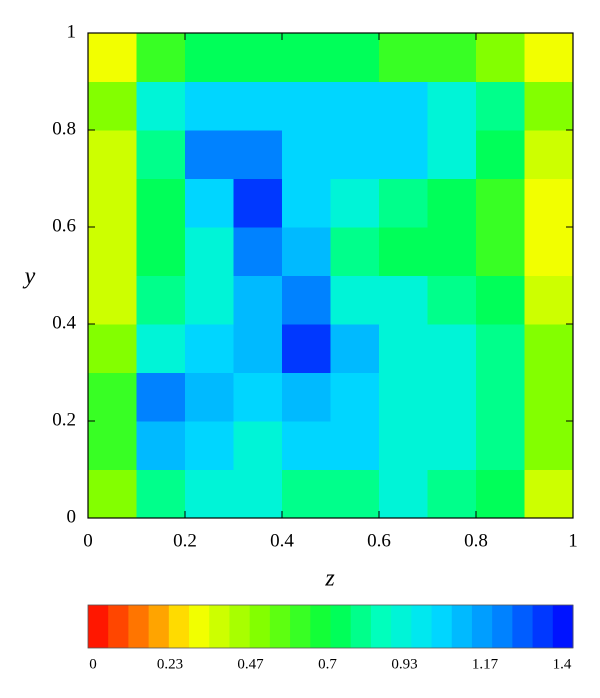 This screenshot has height=698, width=600. What do you see at coordinates (64, 128) in the screenshot?
I see `y-tick-label: 0.8` at bounding box center [64, 128].